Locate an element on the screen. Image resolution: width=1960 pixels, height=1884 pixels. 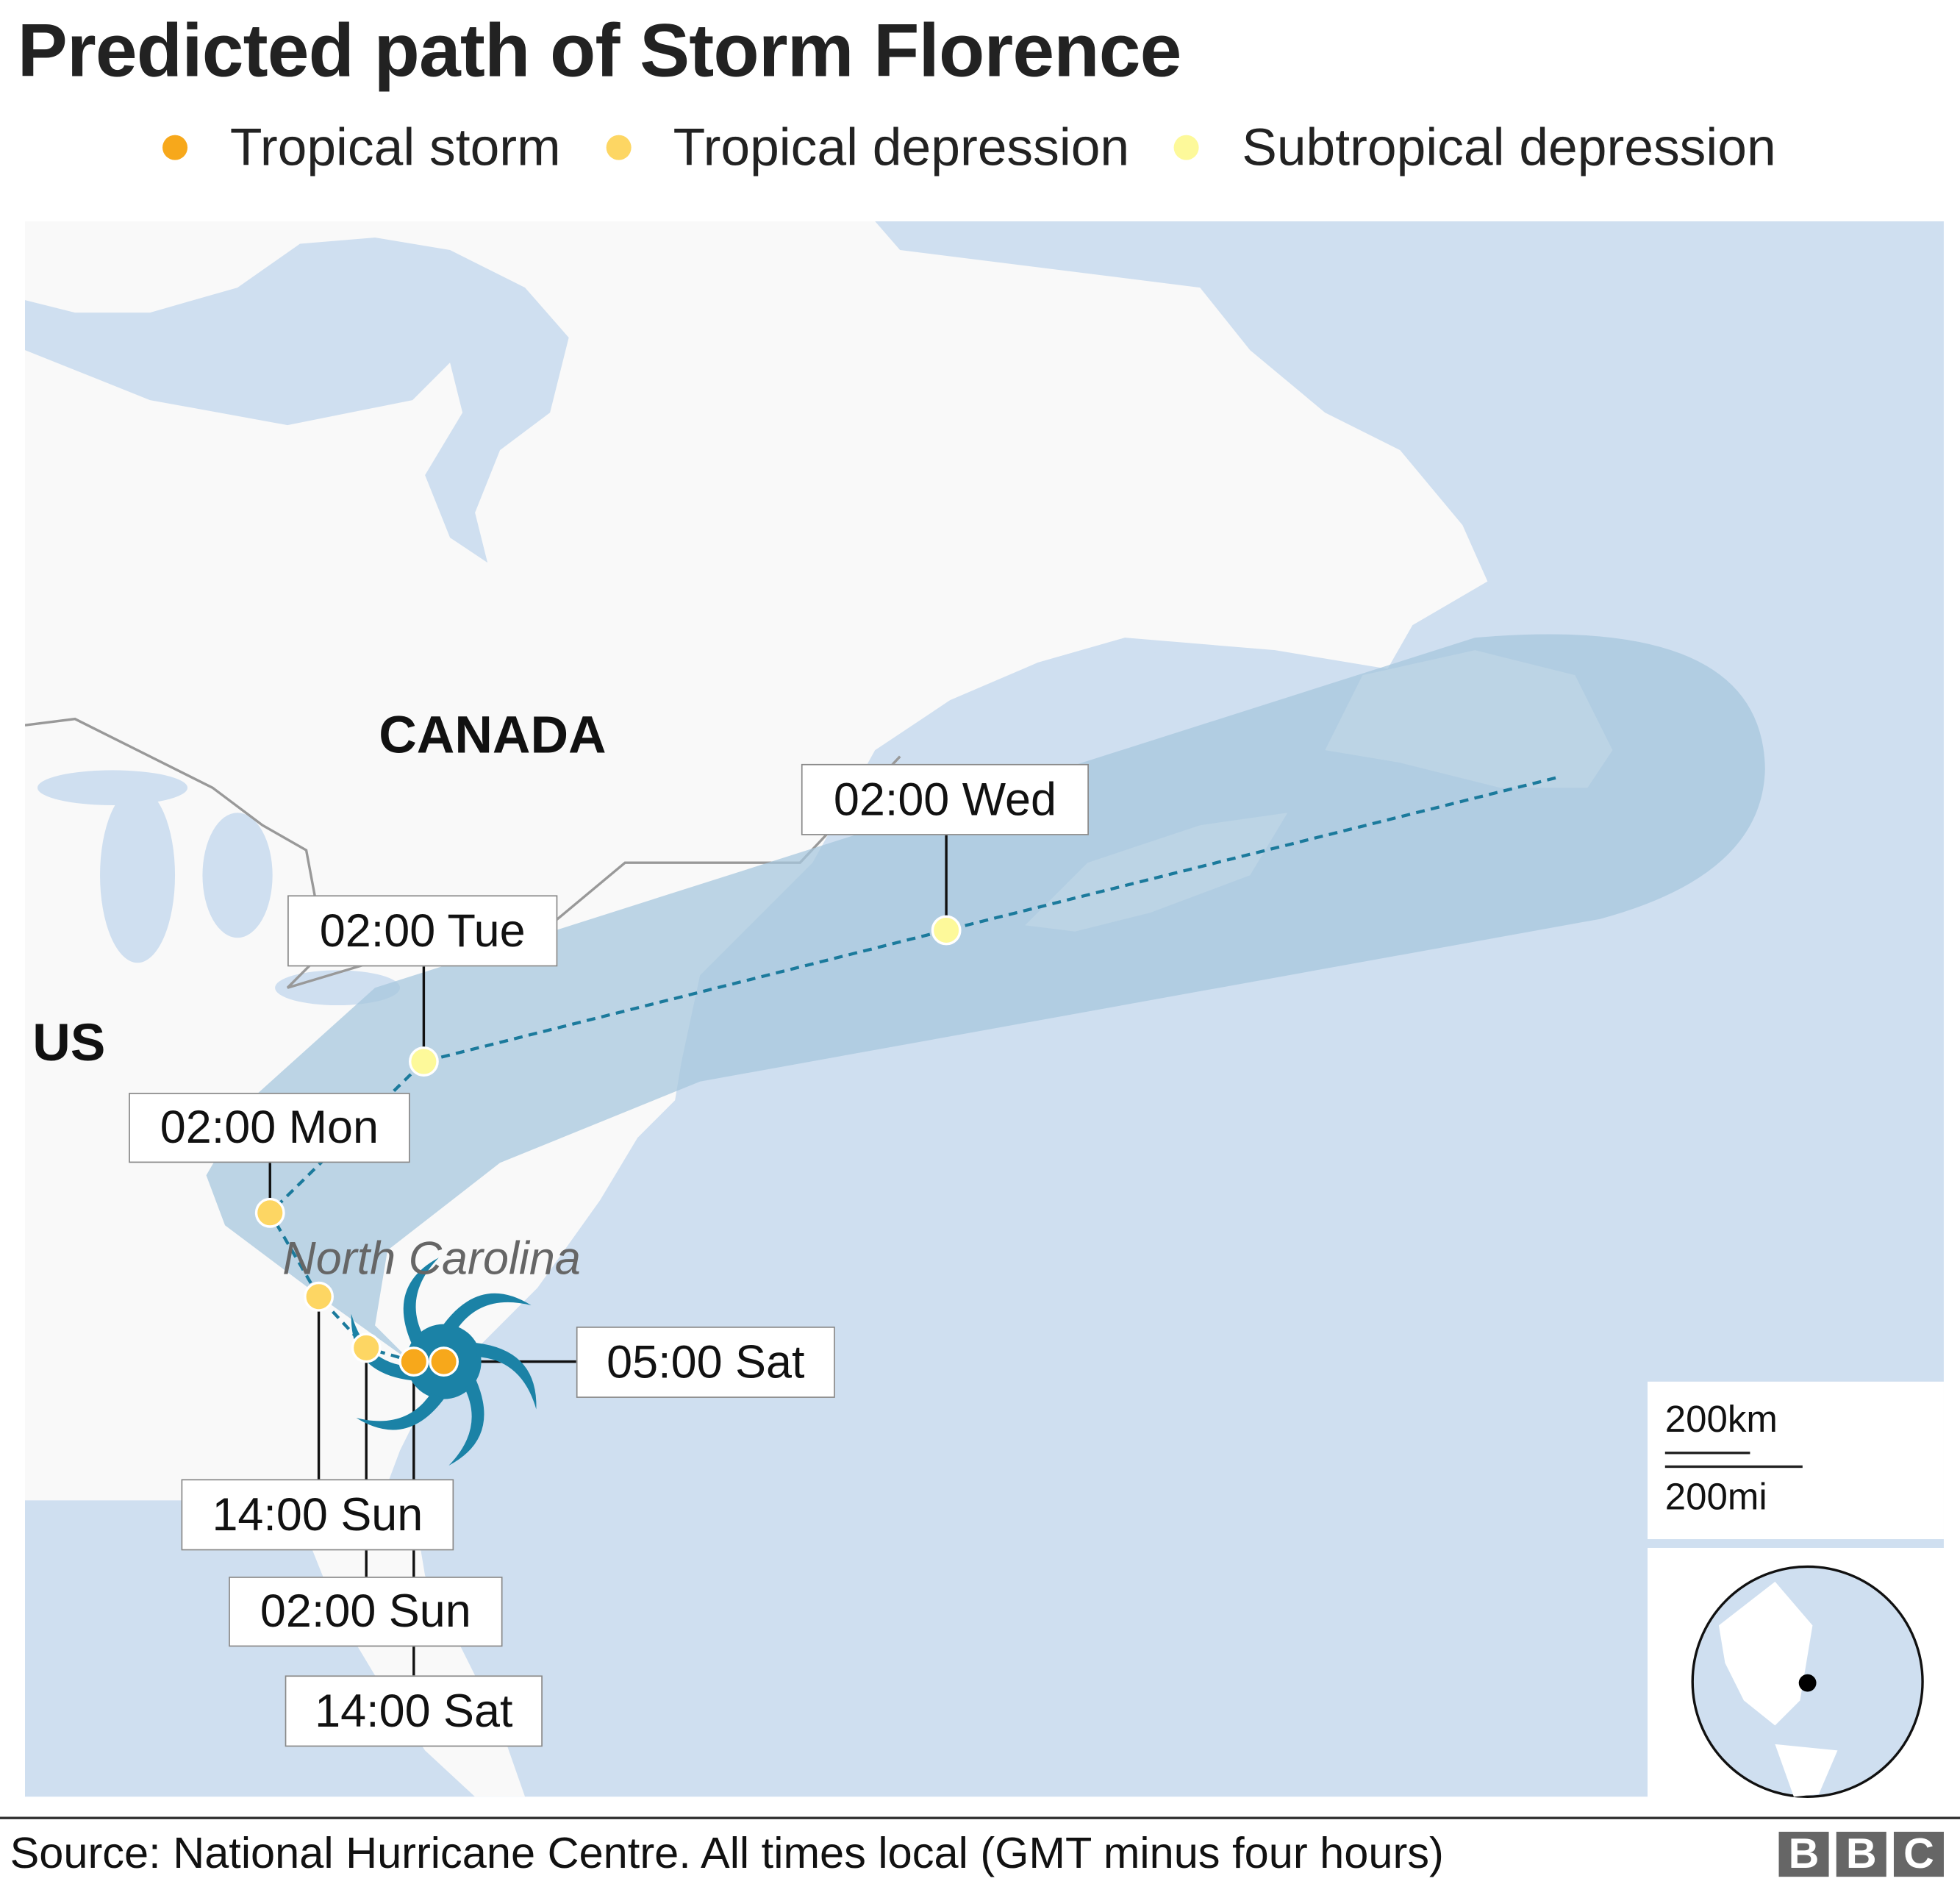
scale-mi-bar is located at coordinates (1733, 1467).